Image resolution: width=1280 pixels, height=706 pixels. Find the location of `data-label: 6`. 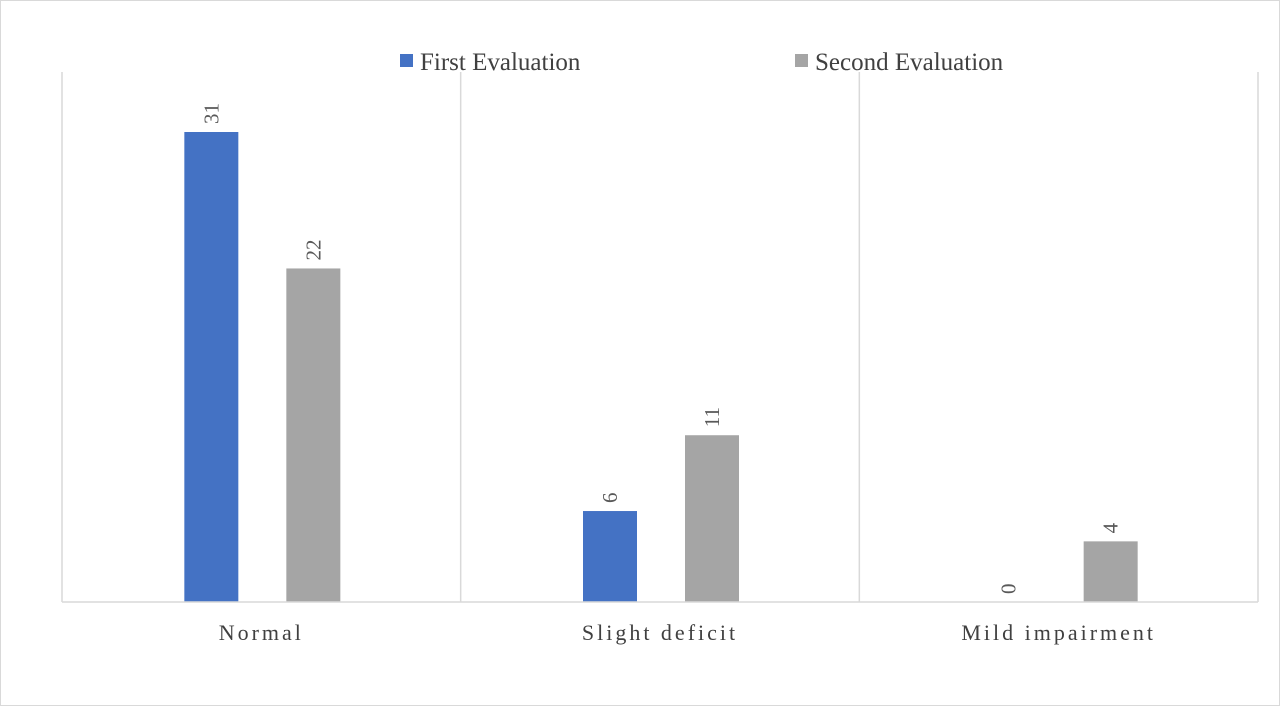

data-label: 6 is located at coordinates (610, 498).